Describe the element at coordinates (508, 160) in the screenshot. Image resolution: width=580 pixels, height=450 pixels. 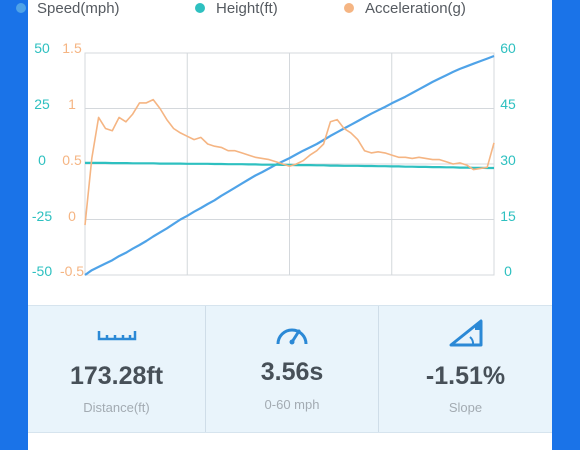
I see `axis-tick-label: 30` at that location.